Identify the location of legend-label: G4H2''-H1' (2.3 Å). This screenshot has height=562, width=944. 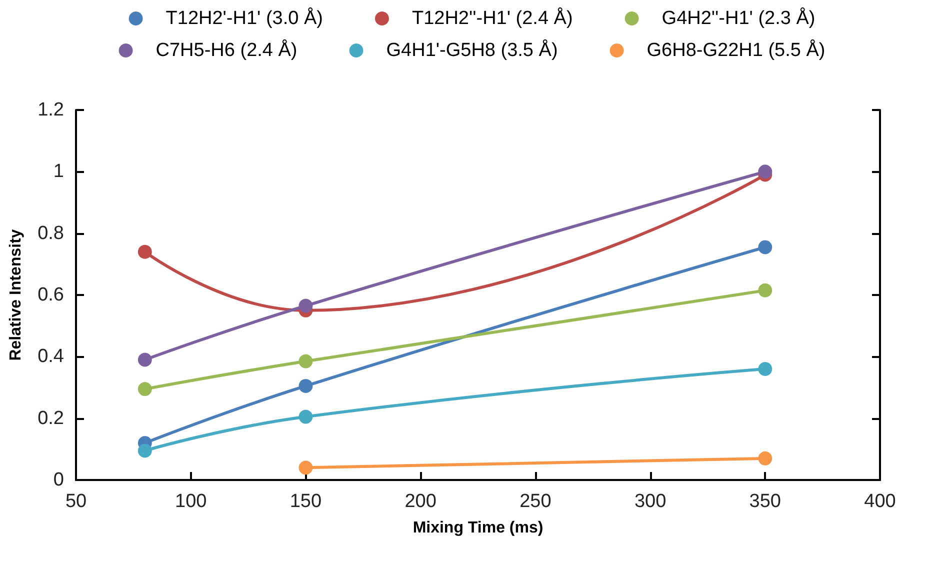
(739, 18).